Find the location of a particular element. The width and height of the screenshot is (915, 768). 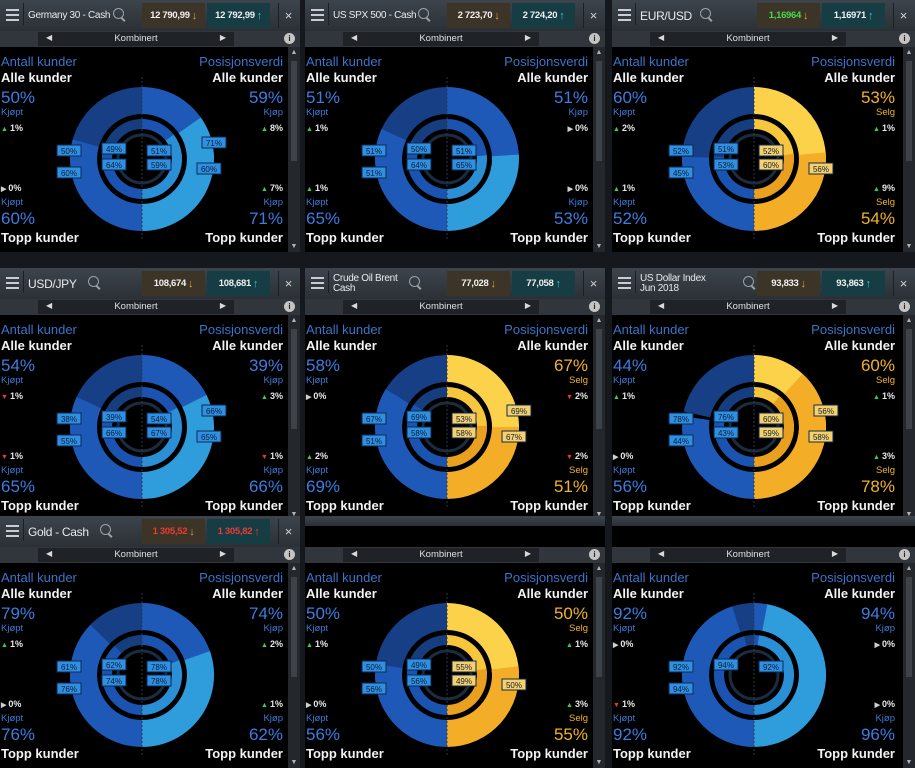

sell-price-button: 1,16964 ↓ is located at coordinates (788, 15).